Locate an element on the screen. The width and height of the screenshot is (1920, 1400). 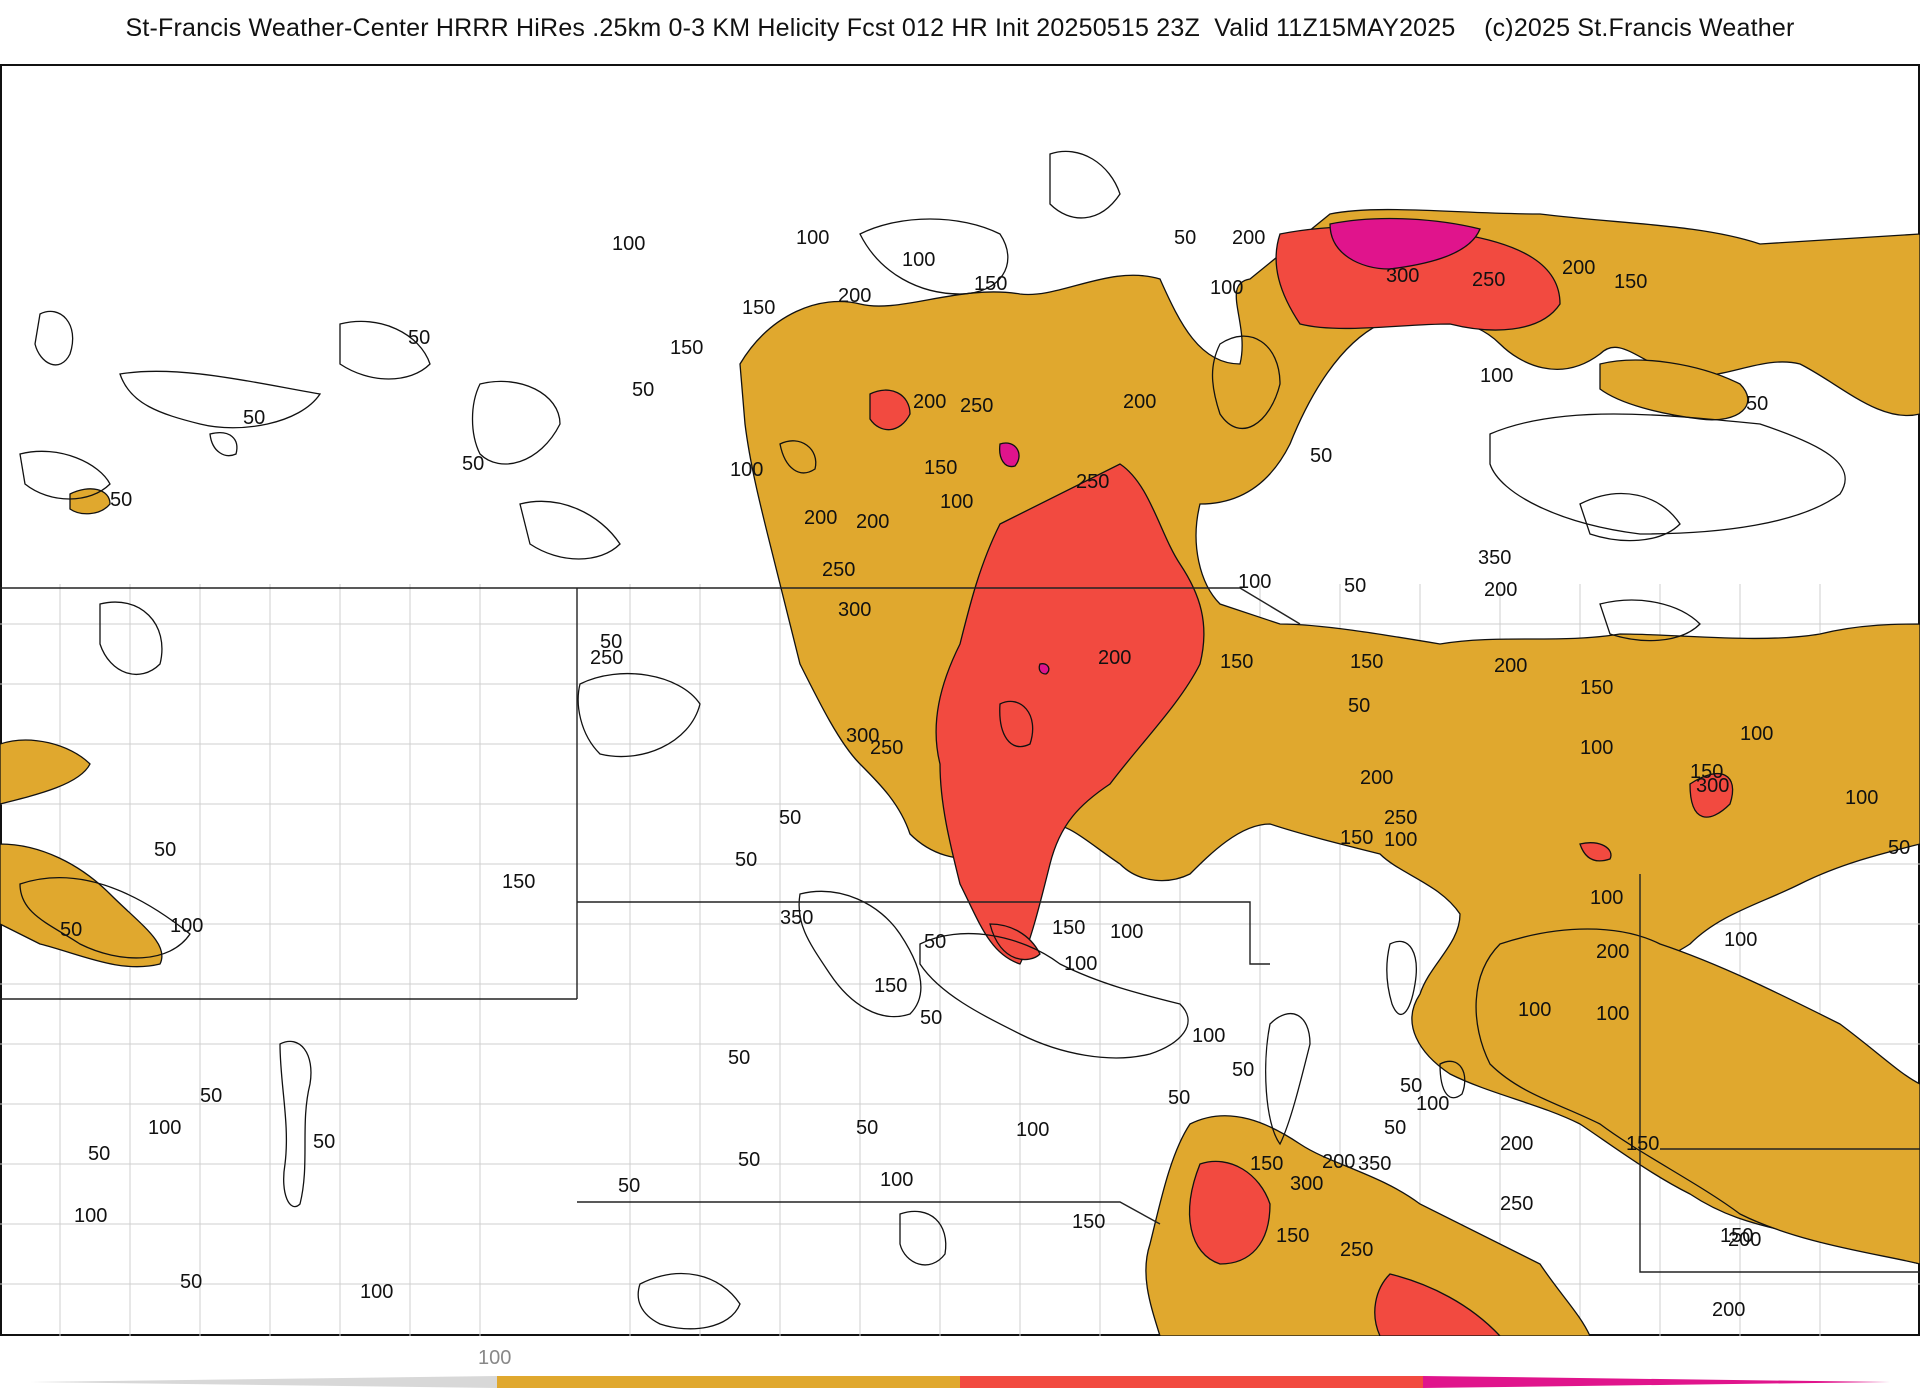
colorbar: 100 is located at coordinates (960, 1367).